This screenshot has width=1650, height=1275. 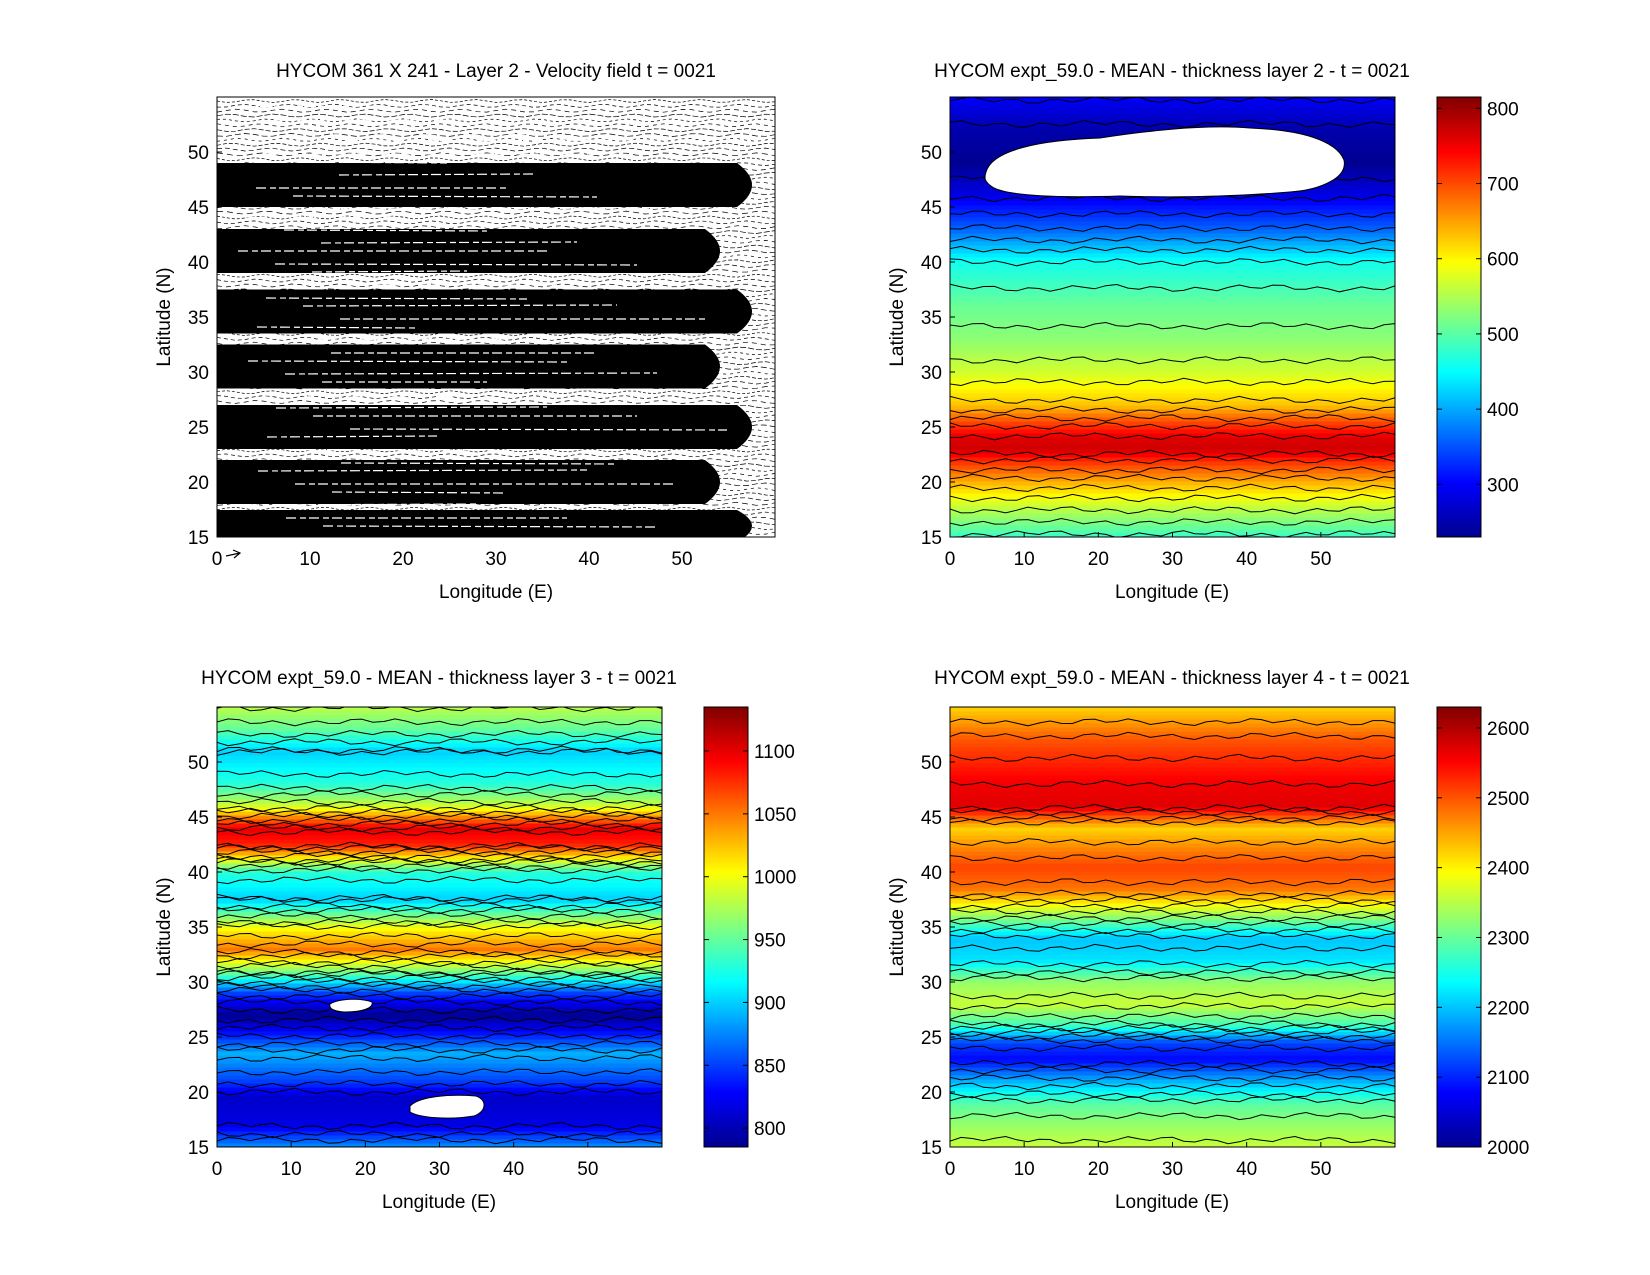 What do you see at coordinates (931, 818) in the screenshot?
I see `y-tick-label: 45` at bounding box center [931, 818].